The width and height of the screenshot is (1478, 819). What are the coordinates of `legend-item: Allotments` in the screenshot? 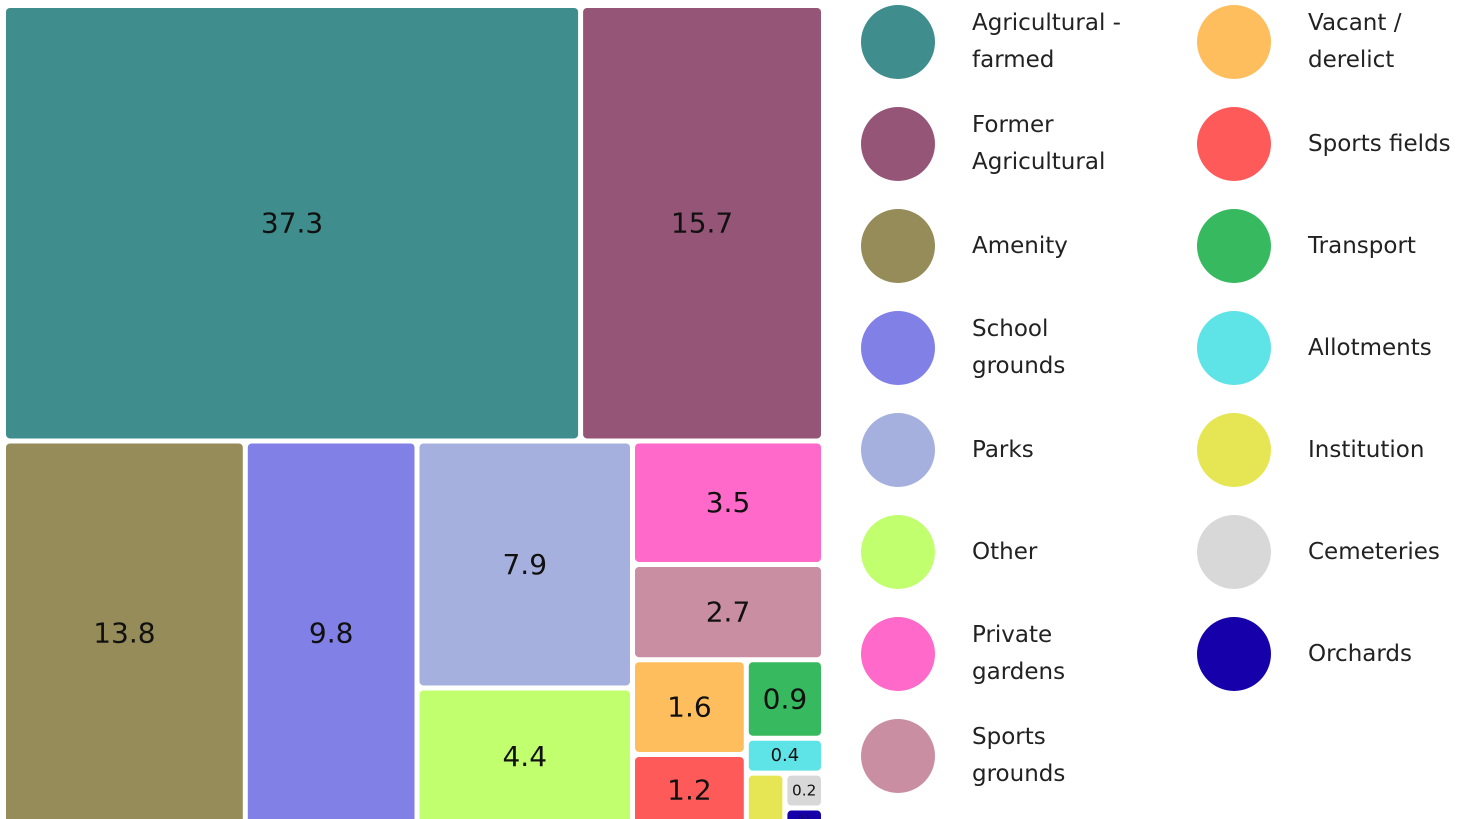 It's located at (1336, 348).